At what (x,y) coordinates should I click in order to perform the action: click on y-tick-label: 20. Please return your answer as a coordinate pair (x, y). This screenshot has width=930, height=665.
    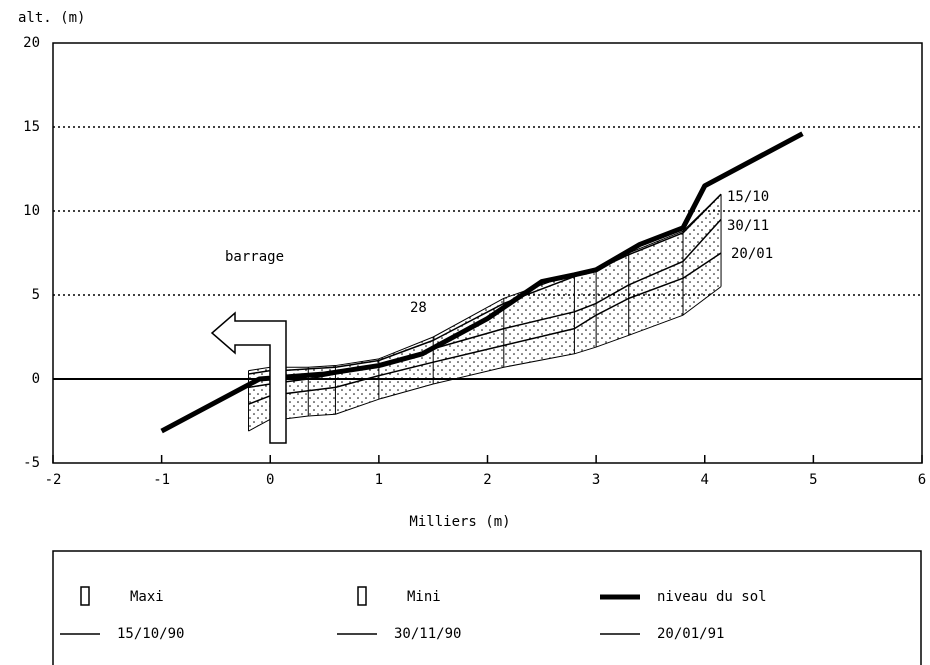
    Looking at the image, I should click on (31, 43).